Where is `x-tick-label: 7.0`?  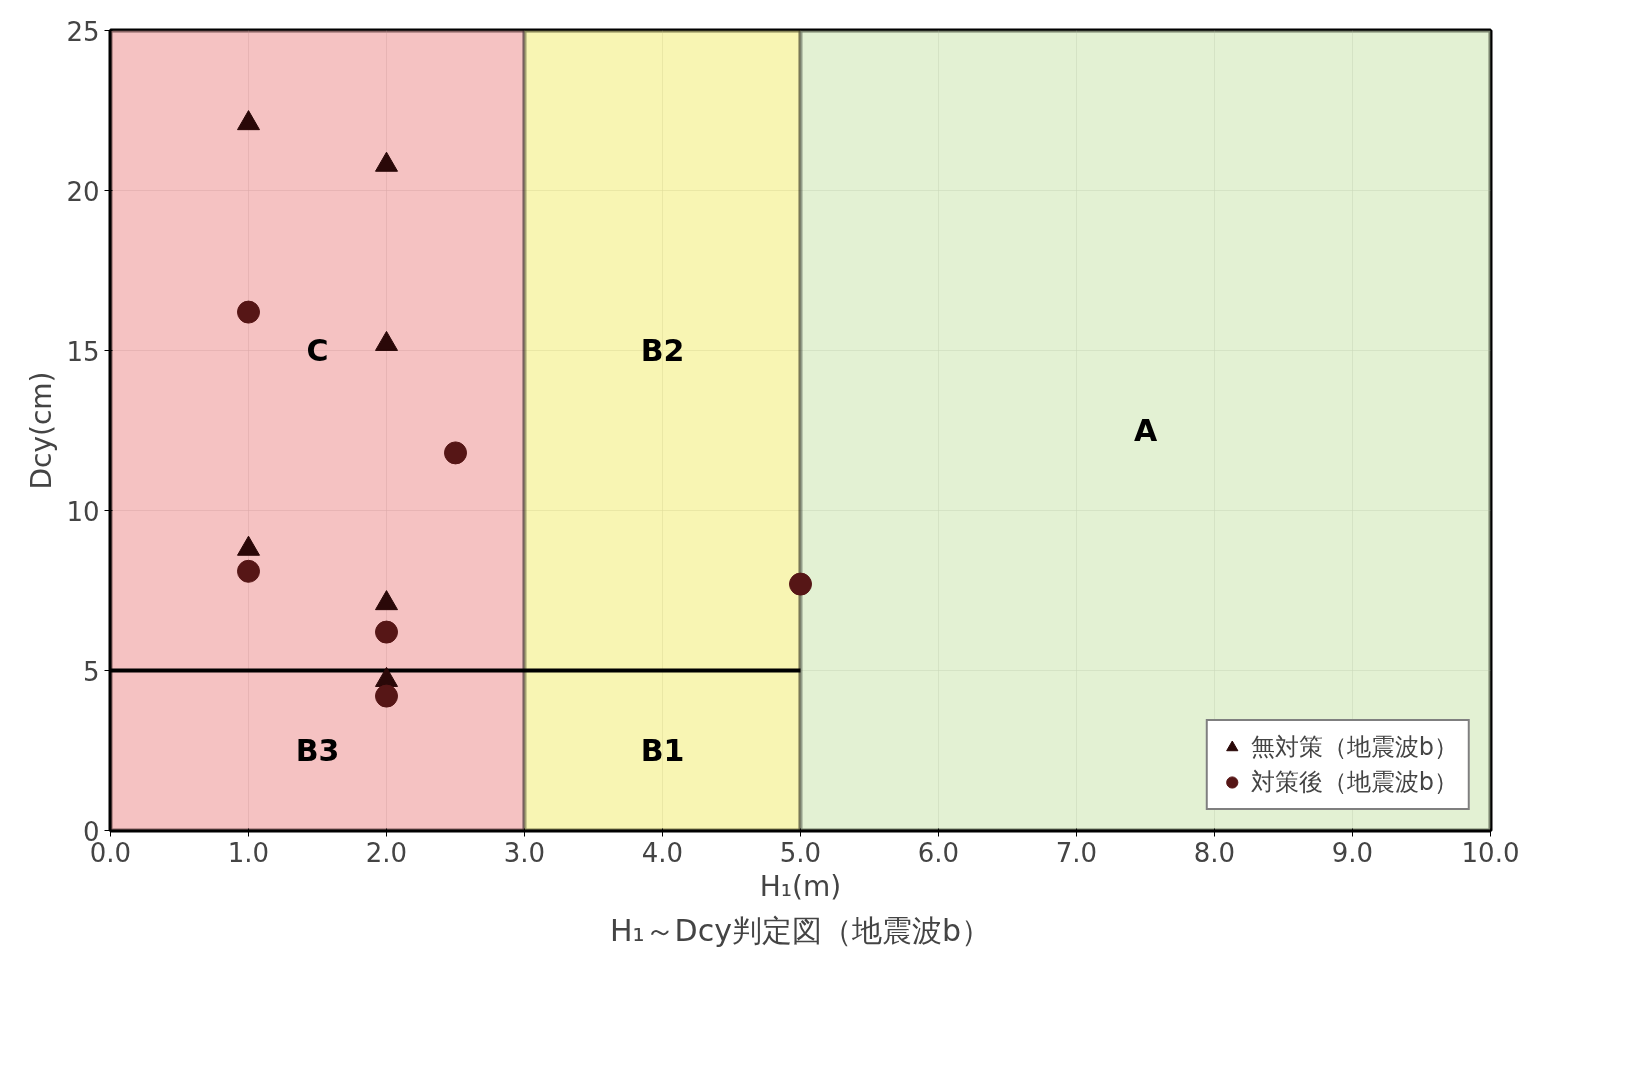
x-tick-label: 7.0 is located at coordinates (1076, 852).